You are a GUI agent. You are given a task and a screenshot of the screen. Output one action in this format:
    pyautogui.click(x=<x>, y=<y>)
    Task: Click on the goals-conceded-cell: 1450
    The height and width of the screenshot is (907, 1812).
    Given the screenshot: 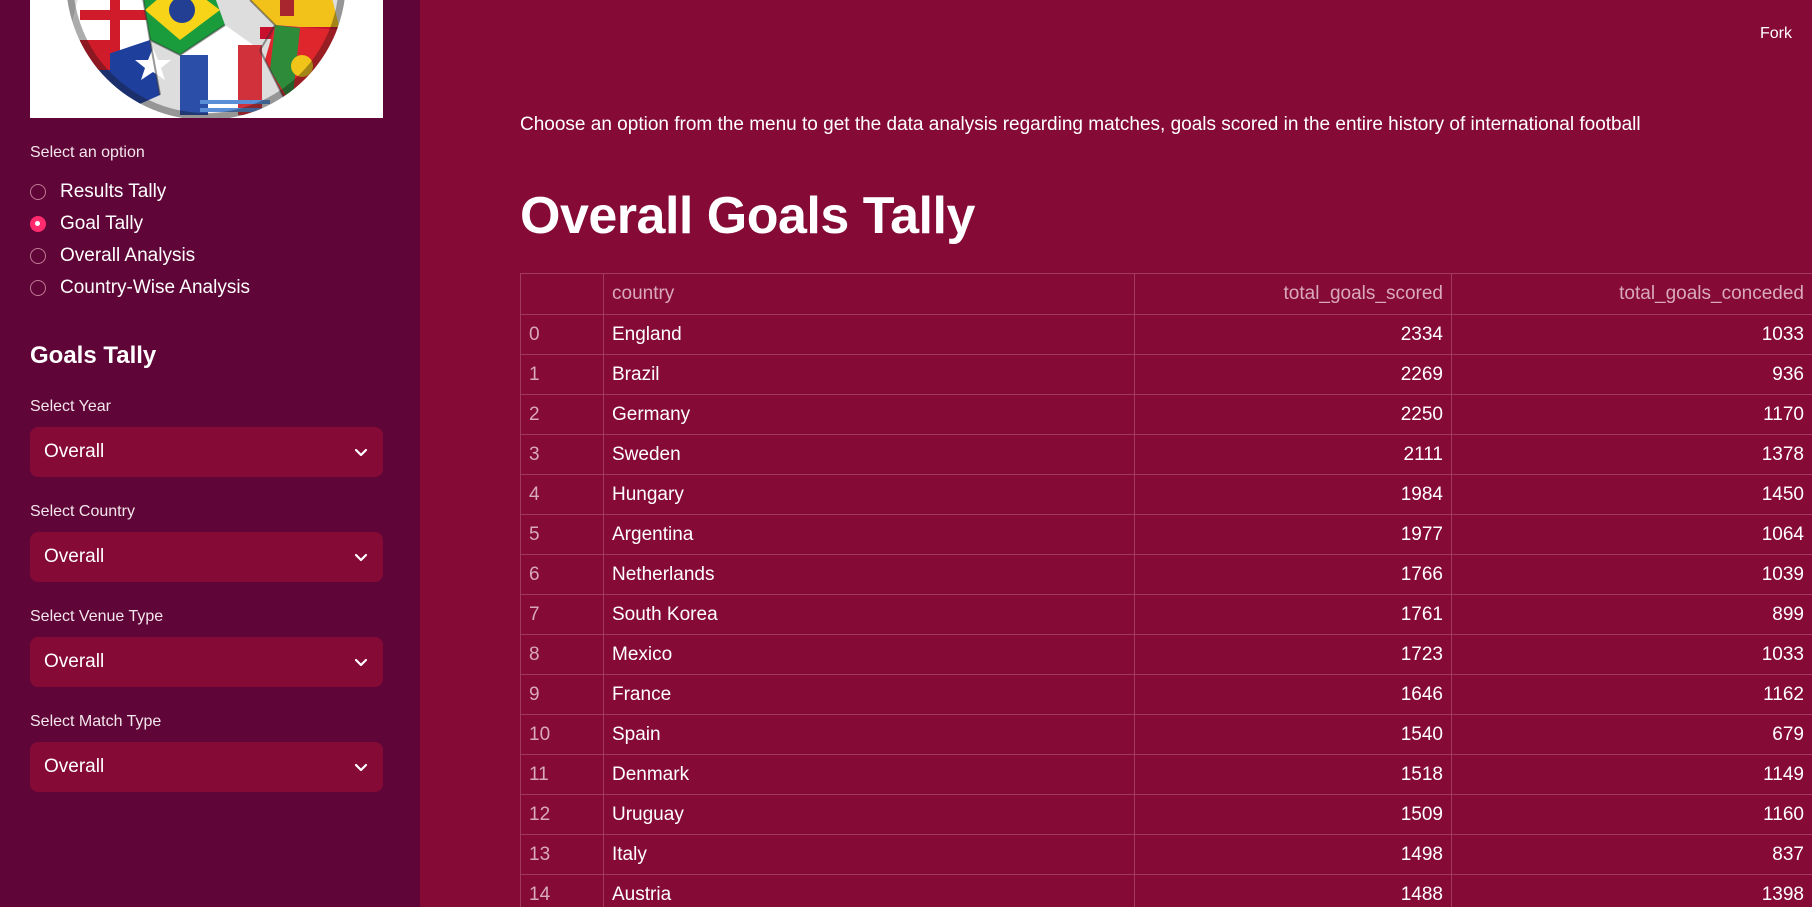 What is the action you would take?
    pyautogui.click(x=1631, y=494)
    